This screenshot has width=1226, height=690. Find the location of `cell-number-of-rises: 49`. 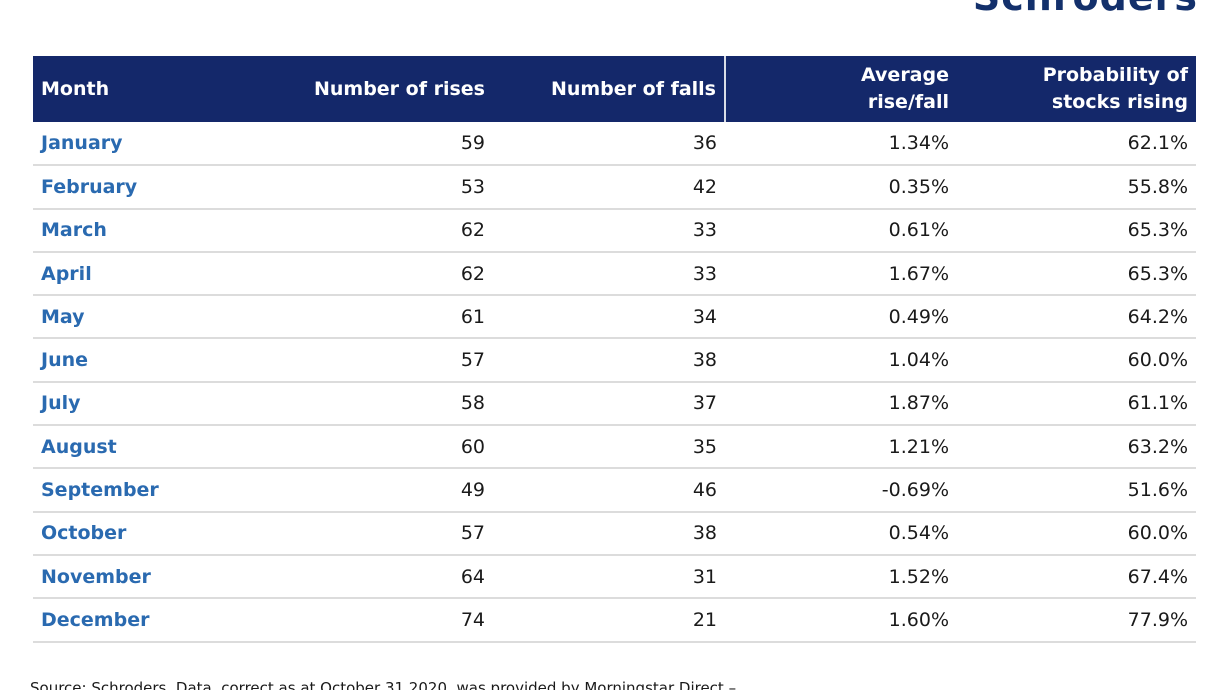

cell-number-of-rises: 49 is located at coordinates (472, 490).